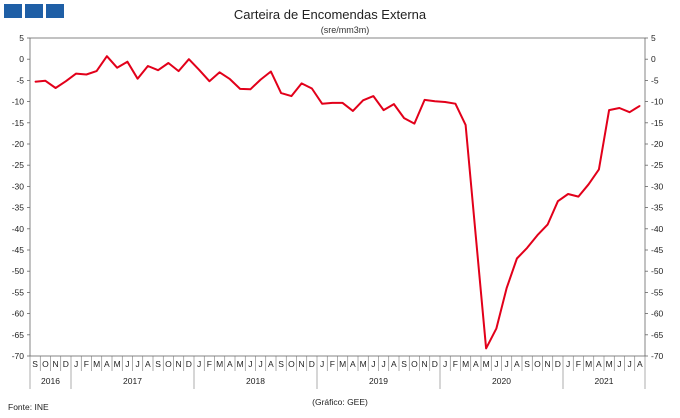 This screenshot has width=680, height=418. What do you see at coordinates (255, 381) in the screenshot?
I see `year-label: 2018` at bounding box center [255, 381].